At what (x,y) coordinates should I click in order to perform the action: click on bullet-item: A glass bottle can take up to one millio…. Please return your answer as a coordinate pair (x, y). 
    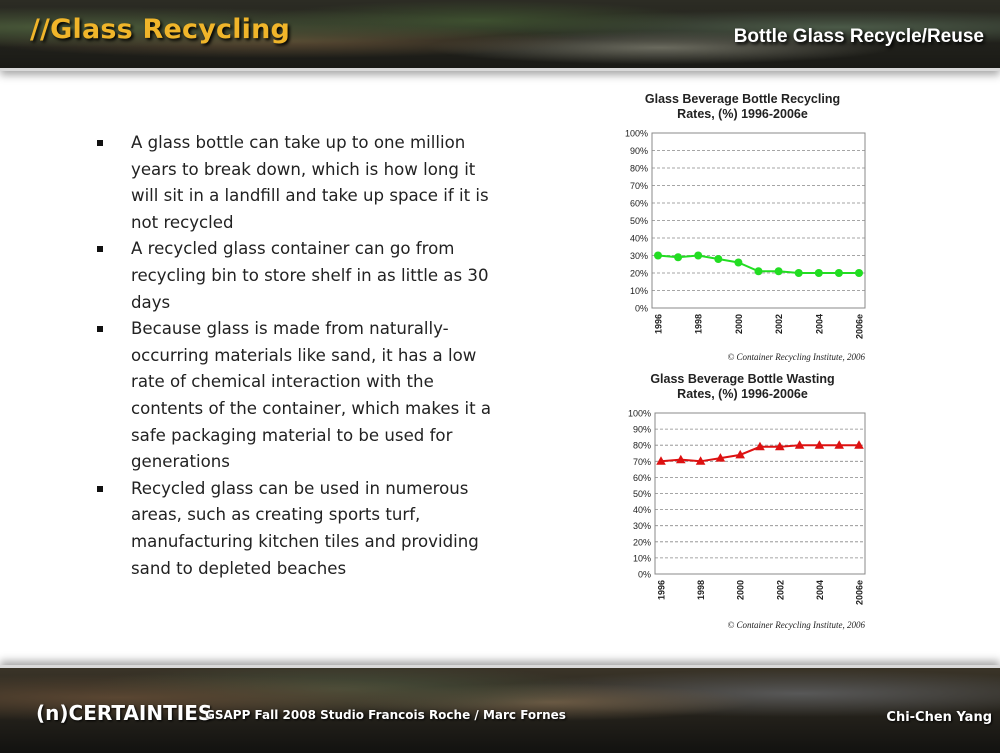
    Looking at the image, I should click on (301, 183).